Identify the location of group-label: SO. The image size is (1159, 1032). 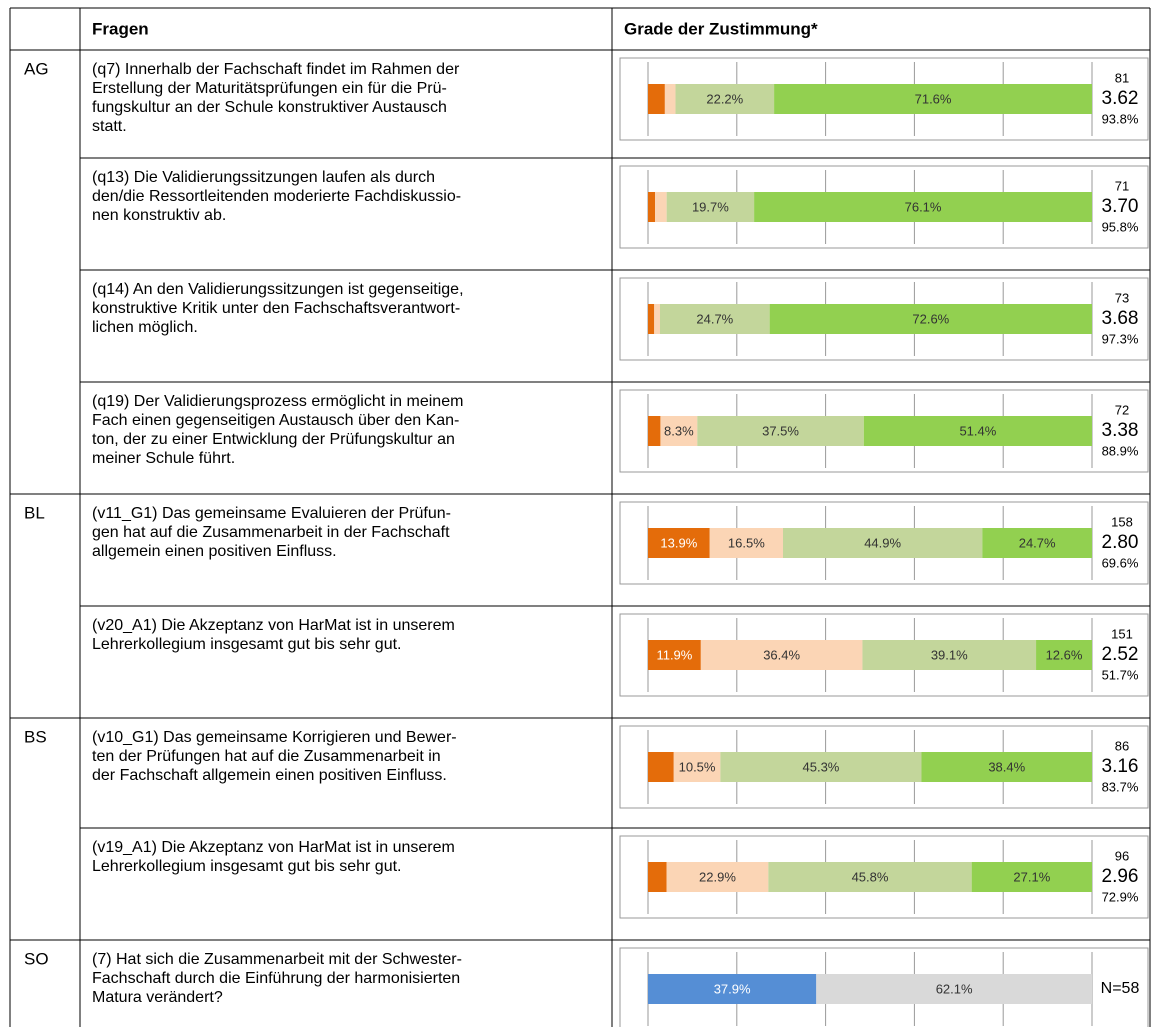
(36, 958).